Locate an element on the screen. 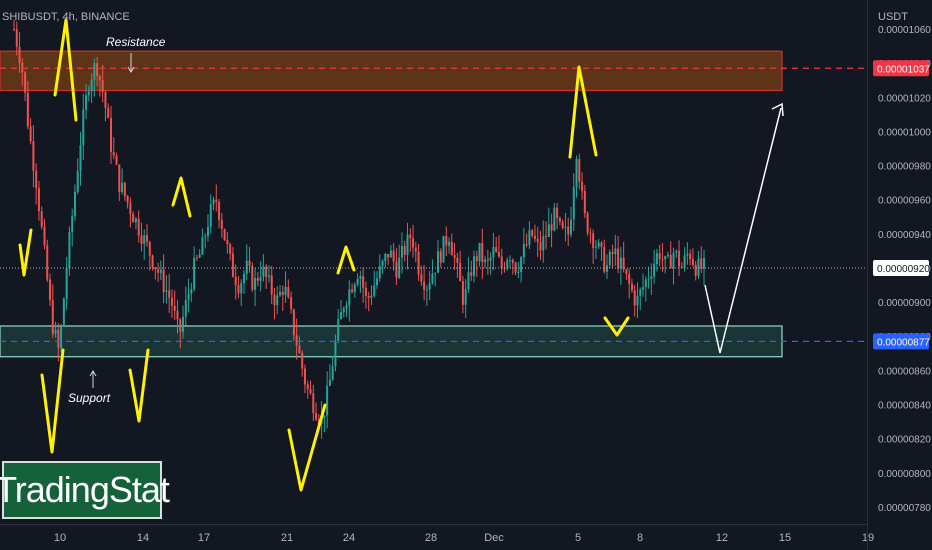 The width and height of the screenshot is (932, 550). price-tick-label: 0.00000800 is located at coordinates (904, 474).